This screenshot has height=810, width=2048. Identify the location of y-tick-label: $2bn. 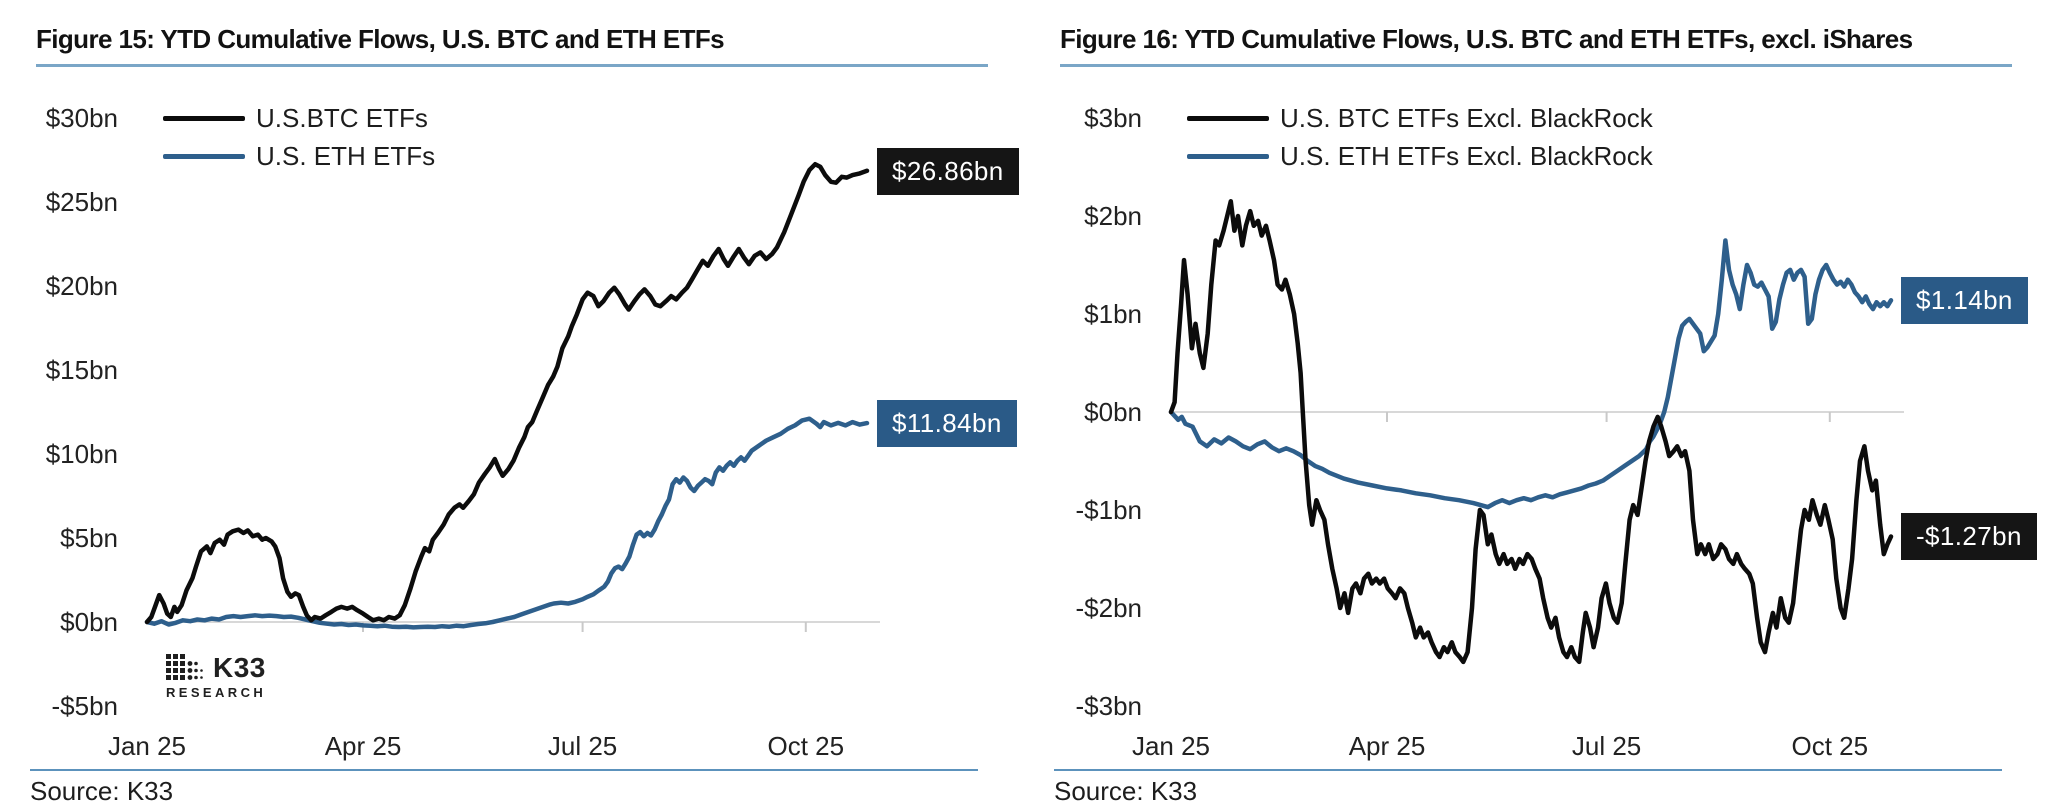
(1113, 216).